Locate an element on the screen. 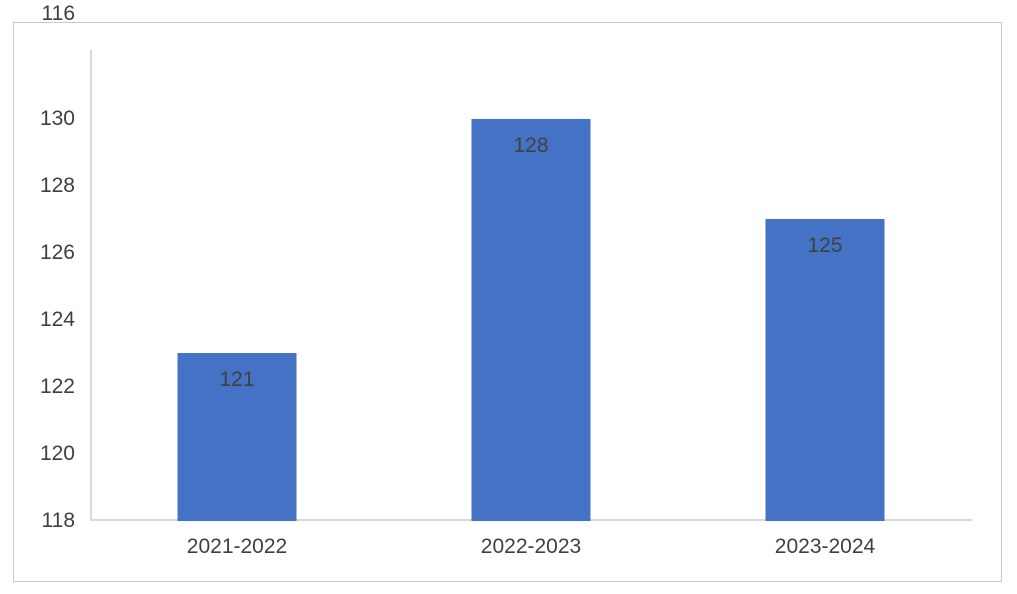 This screenshot has width=1017, height=594. x-axis-category-label-2023-2024: 2023-2024 is located at coordinates (825, 546).